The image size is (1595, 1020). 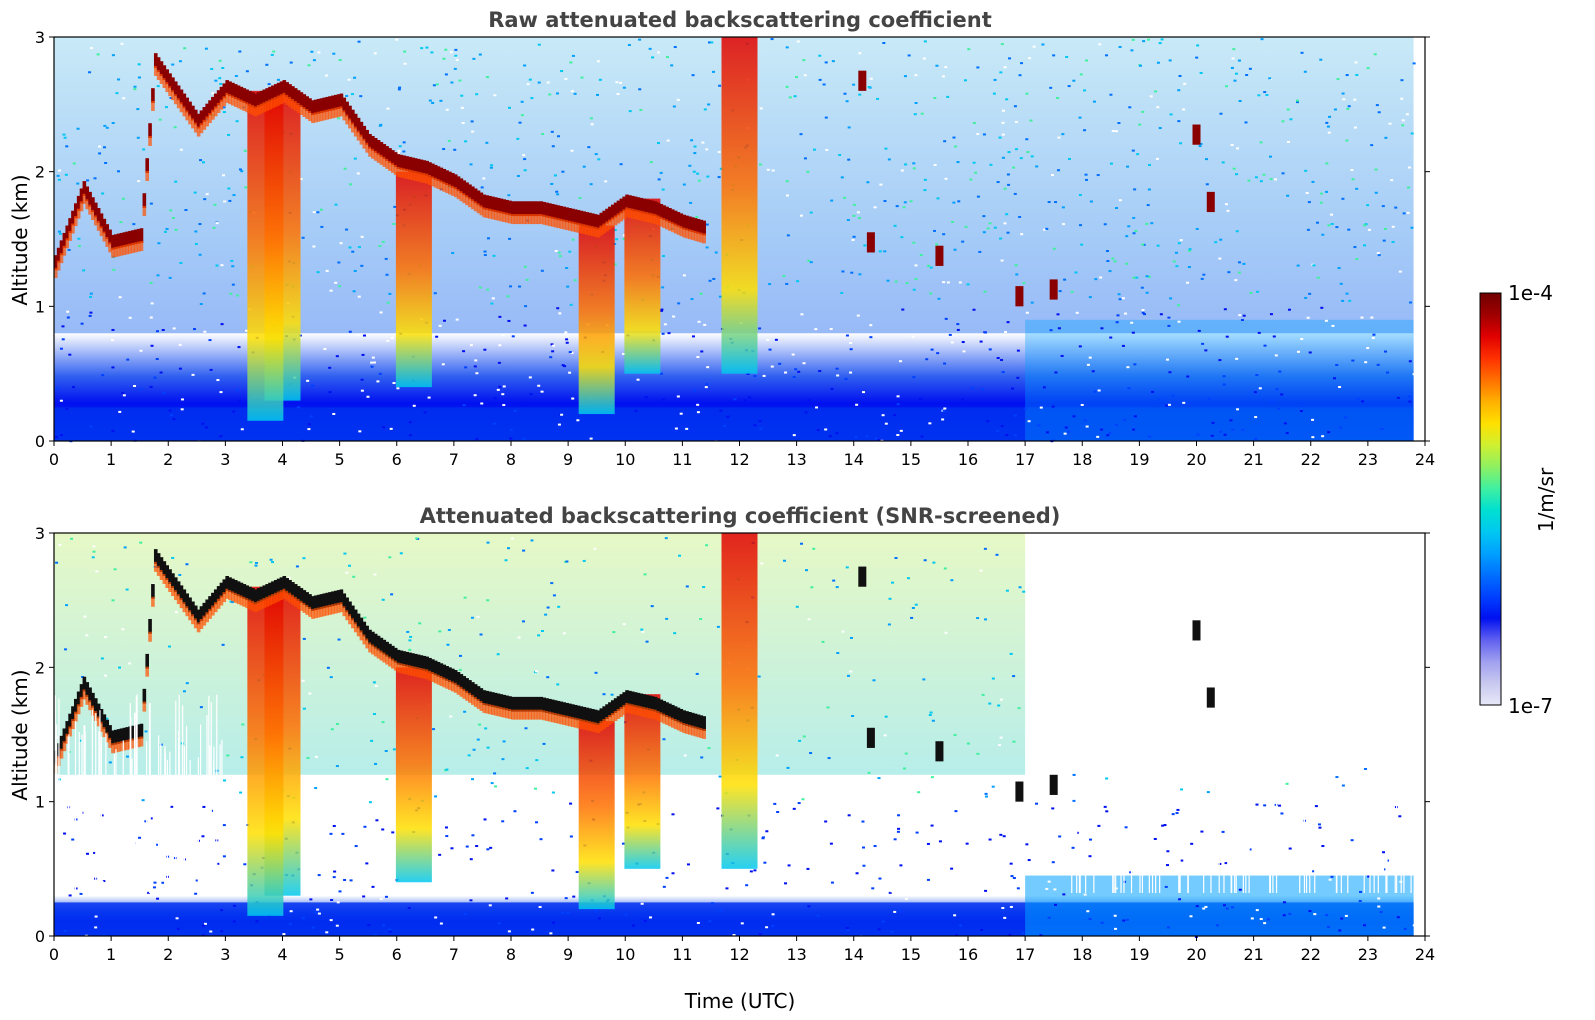 I want to click on cloud-patch, so click(x=939, y=751).